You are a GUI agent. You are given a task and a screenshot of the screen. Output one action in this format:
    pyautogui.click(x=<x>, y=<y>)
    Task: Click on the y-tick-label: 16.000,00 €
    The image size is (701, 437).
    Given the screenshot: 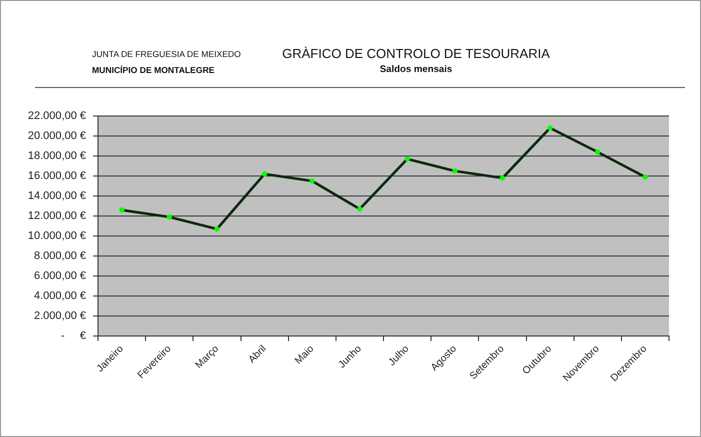 What is the action you would take?
    pyautogui.click(x=57, y=176)
    